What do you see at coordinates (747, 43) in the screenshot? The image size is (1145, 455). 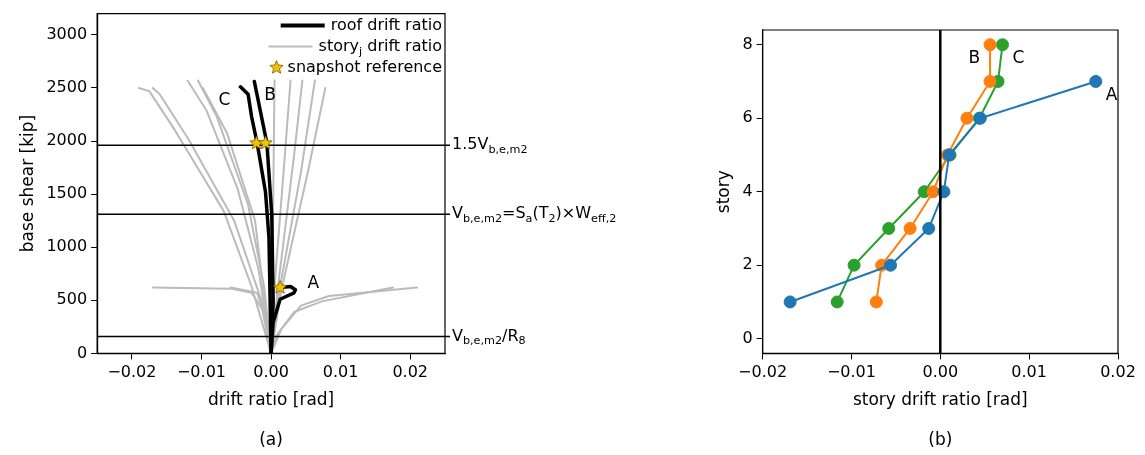 I see `y-tick-label: 8` at bounding box center [747, 43].